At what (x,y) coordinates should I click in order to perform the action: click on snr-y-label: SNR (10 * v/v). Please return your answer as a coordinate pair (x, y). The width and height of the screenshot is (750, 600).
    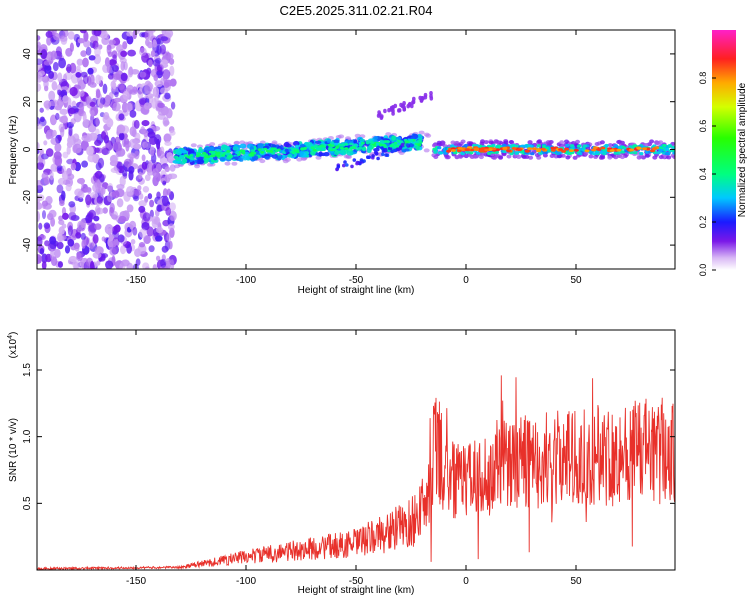
    Looking at the image, I should click on (13, 450).